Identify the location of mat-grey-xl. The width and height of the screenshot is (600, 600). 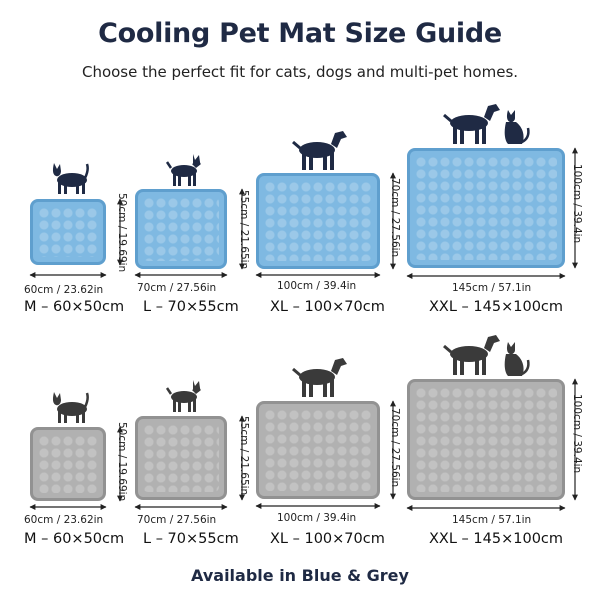
(318, 450).